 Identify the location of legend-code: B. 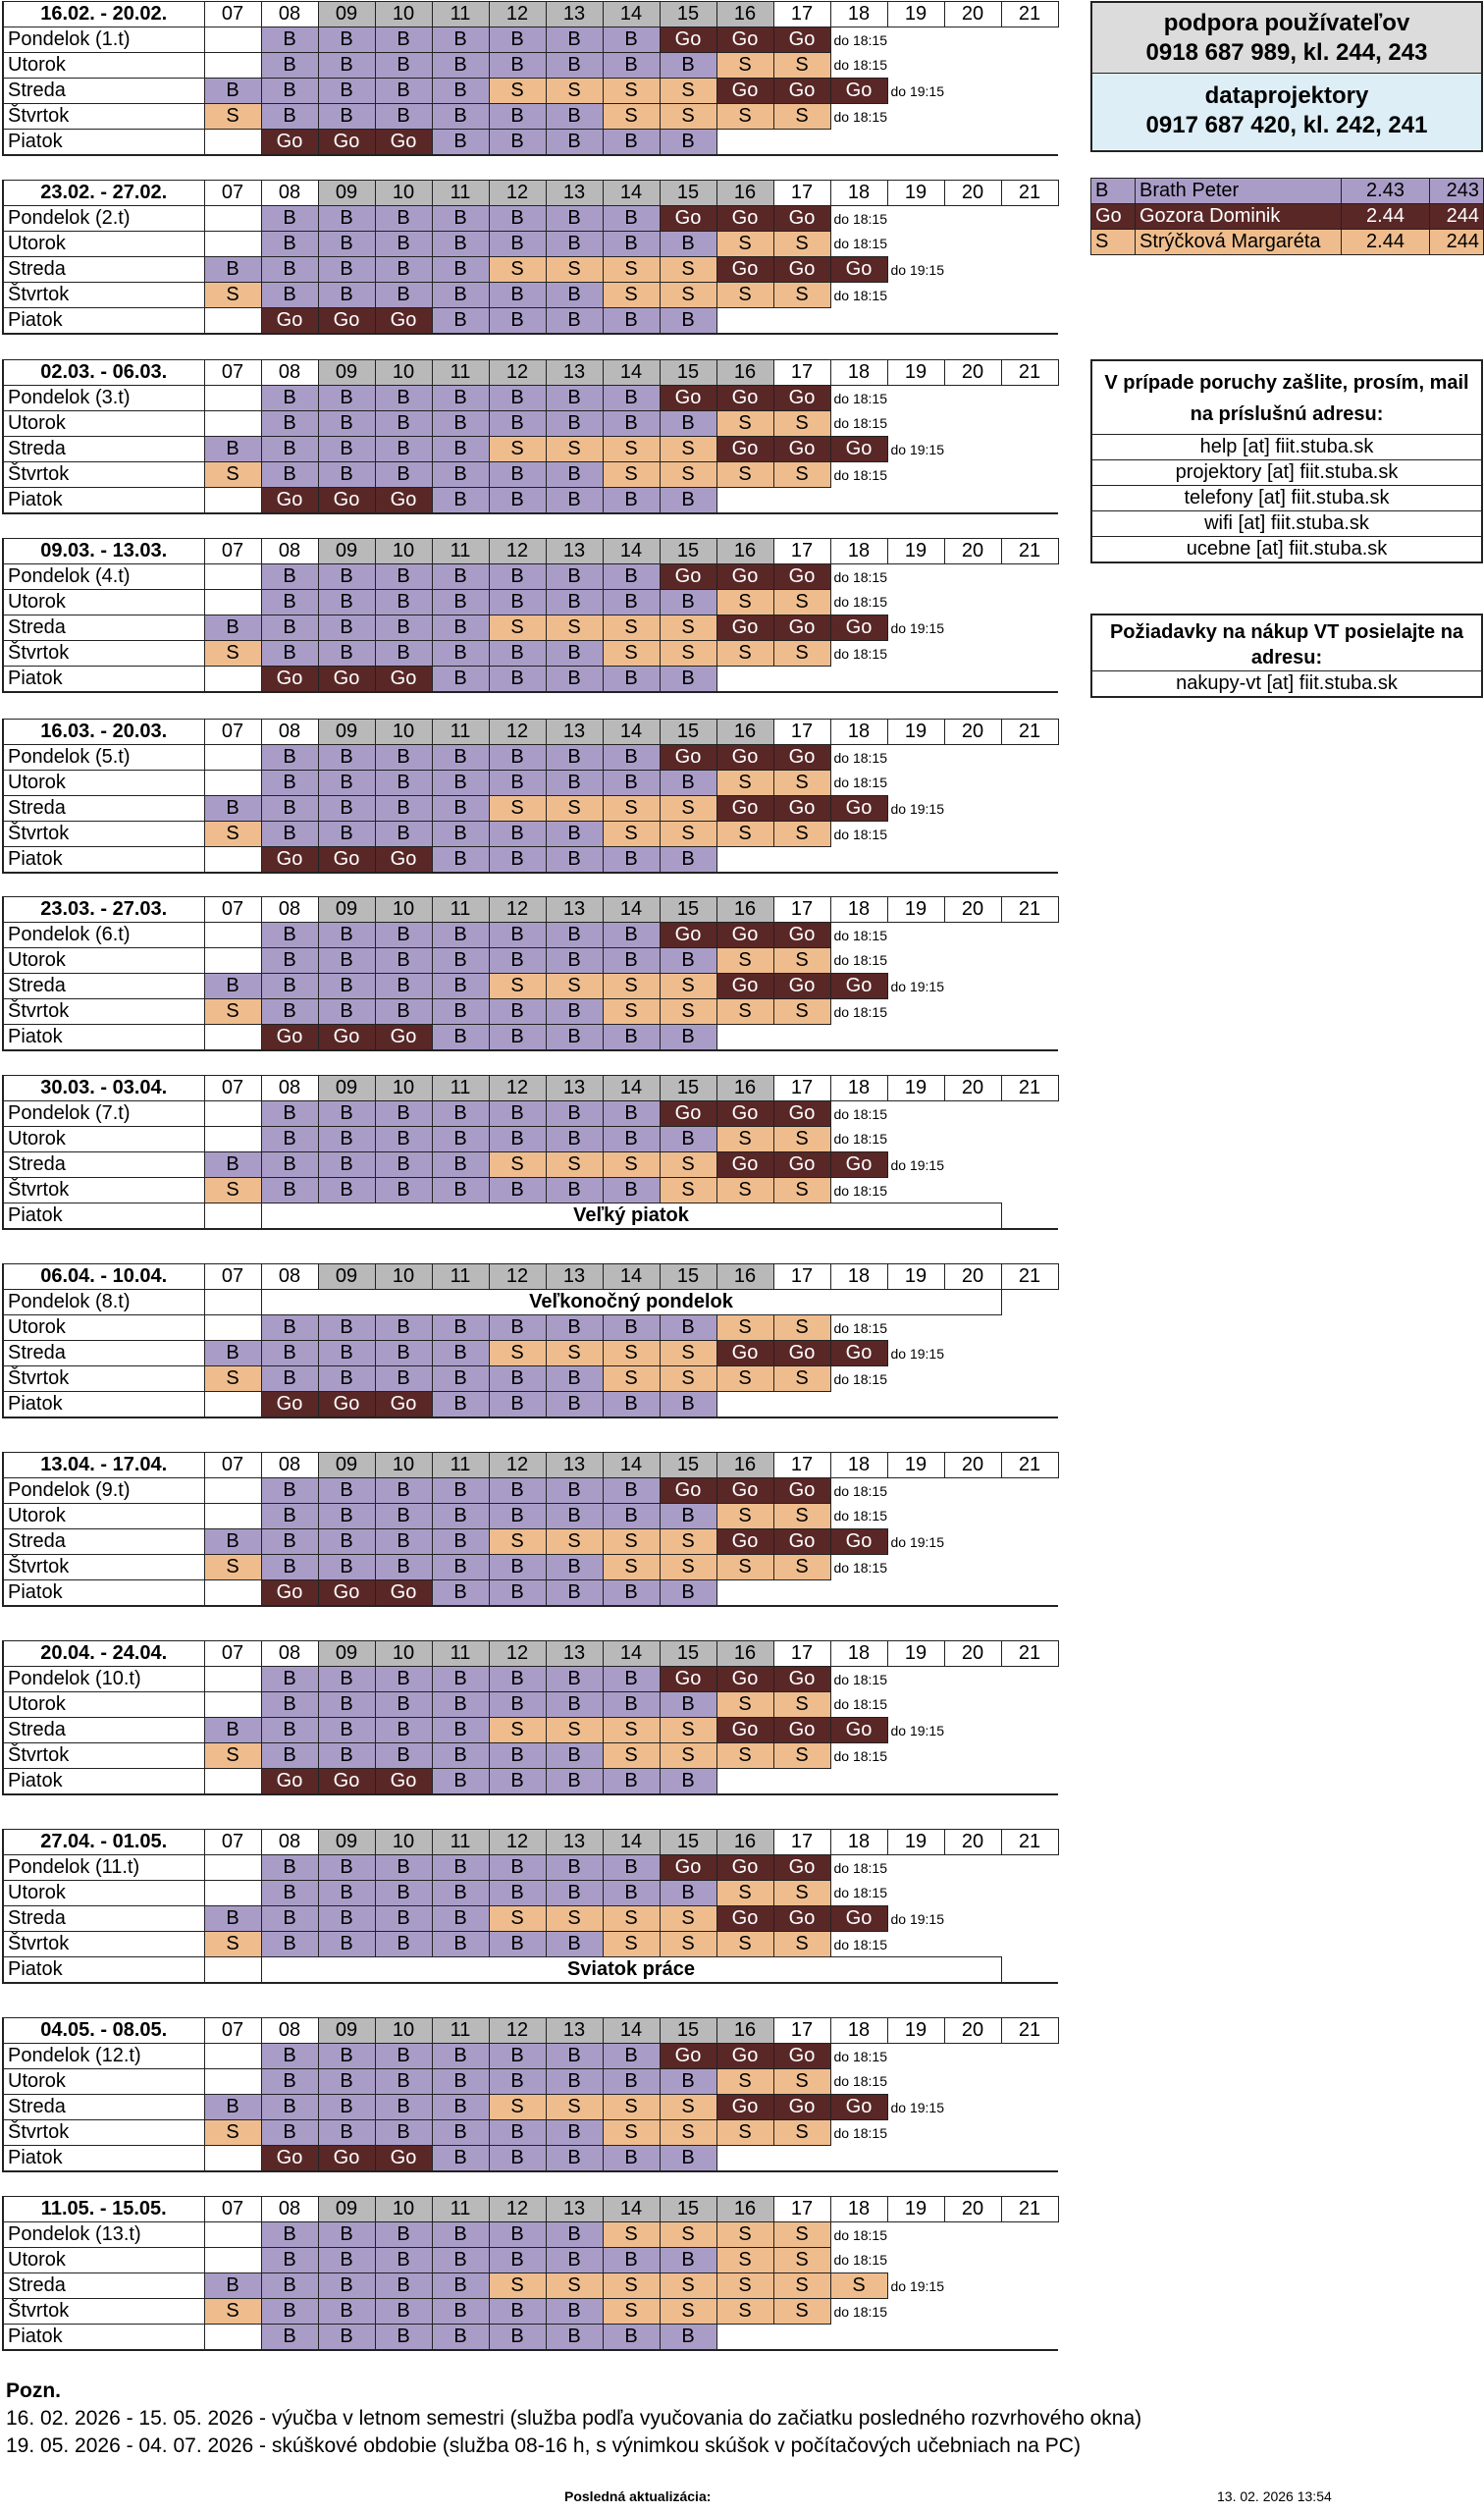
(1113, 191).